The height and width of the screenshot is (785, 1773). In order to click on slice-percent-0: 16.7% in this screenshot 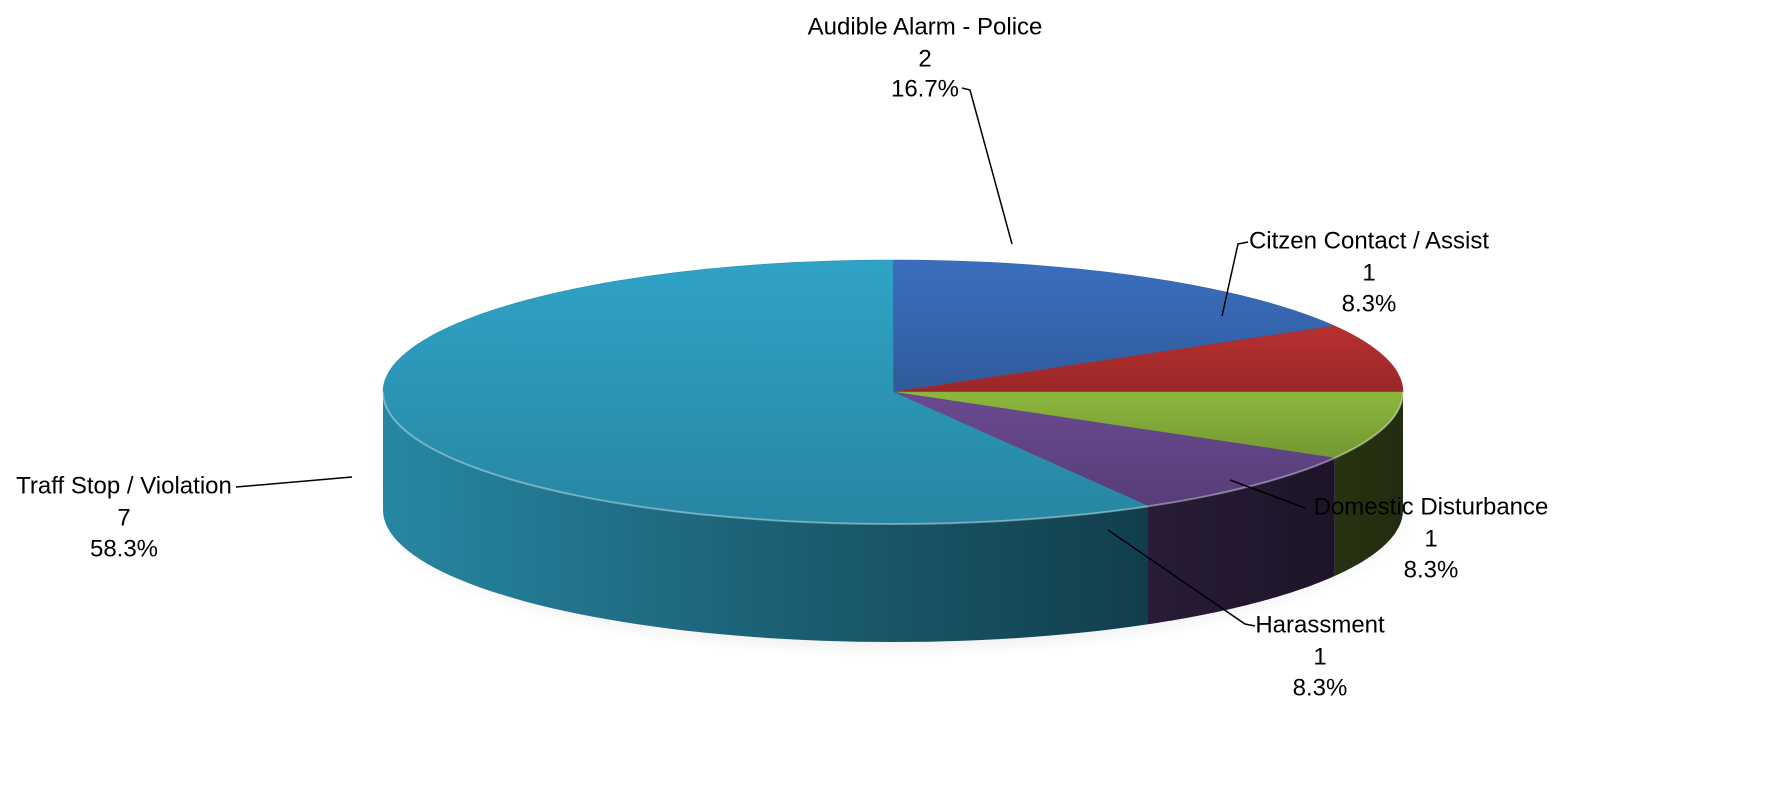, I will do `click(925, 88)`.